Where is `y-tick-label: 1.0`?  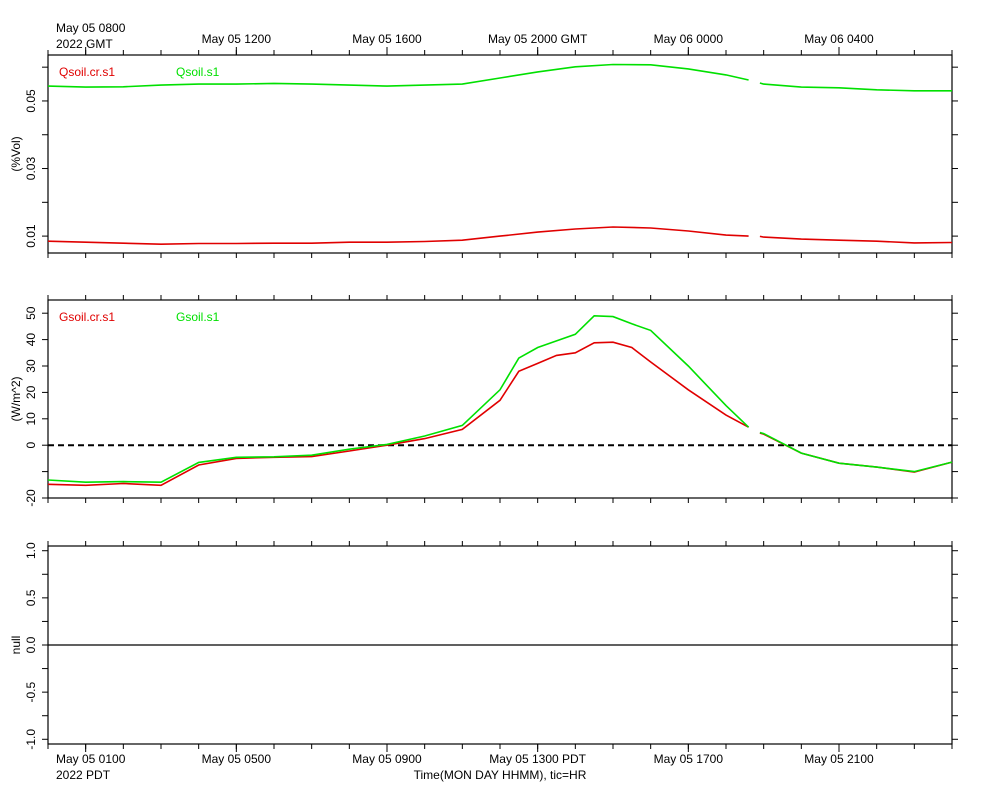
y-tick-label: 1.0 is located at coordinates (31, 550).